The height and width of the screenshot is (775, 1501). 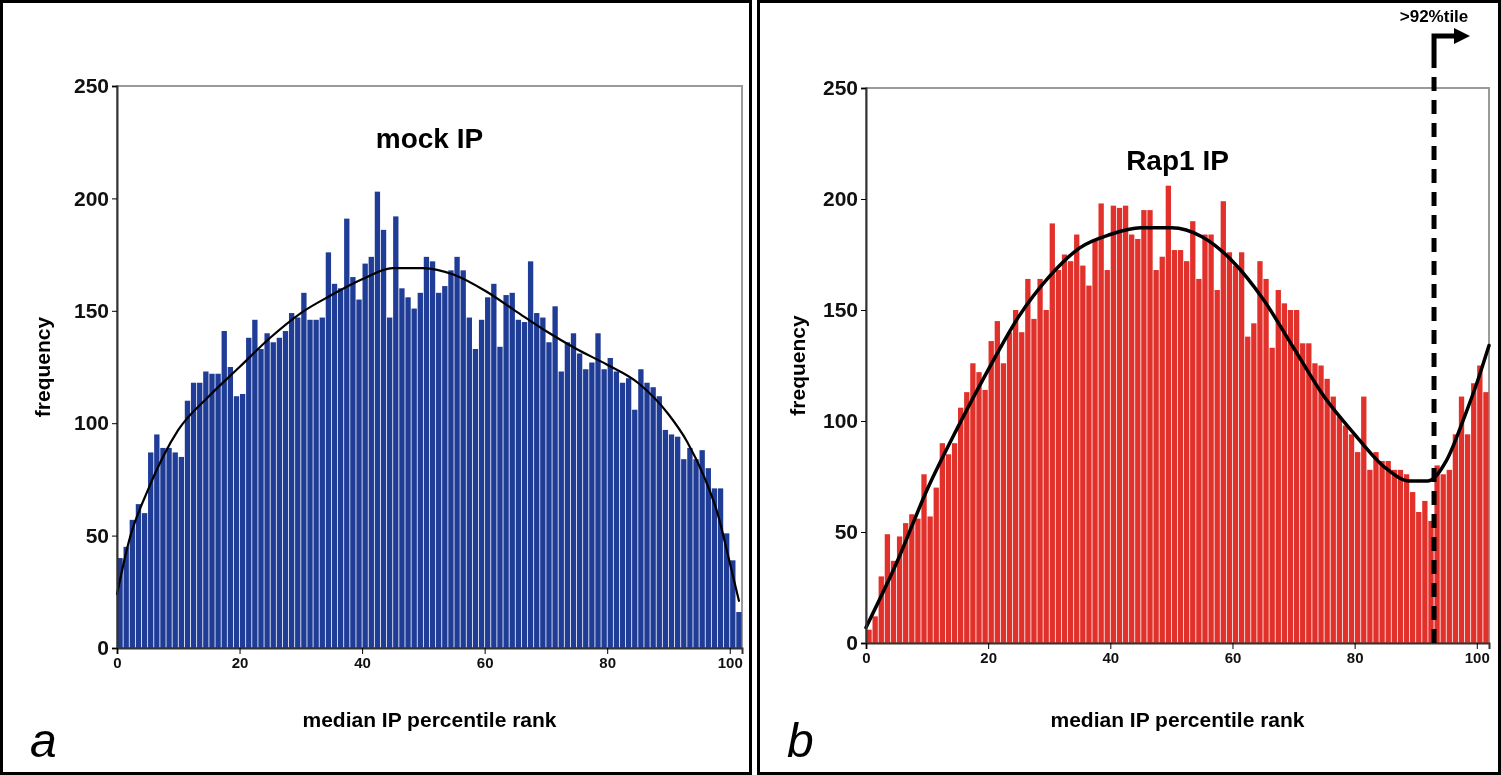 I want to click on text: a, so click(x=43, y=740).